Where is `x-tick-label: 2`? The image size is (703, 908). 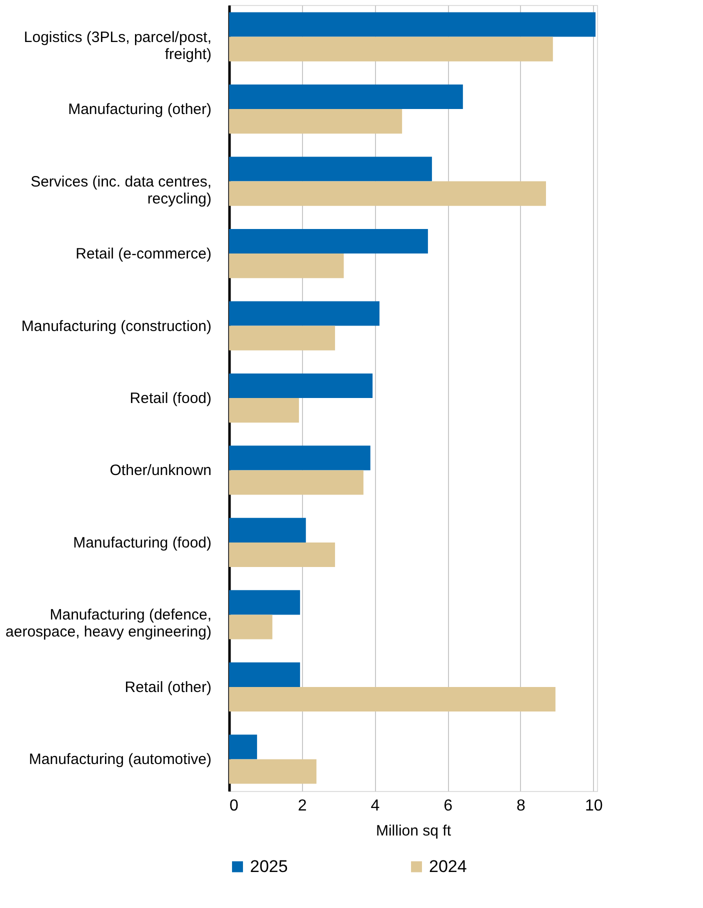 x-tick-label: 2 is located at coordinates (302, 806).